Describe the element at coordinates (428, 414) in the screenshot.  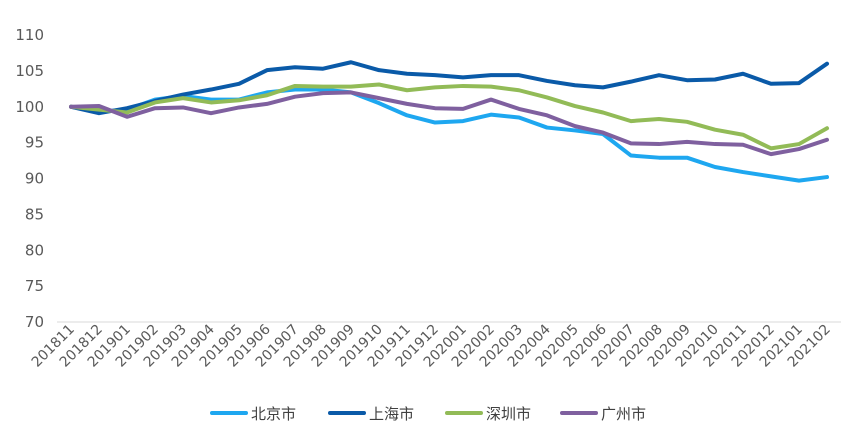
I see `legend: 北京市 上海市 深圳市 广州市` at that location.